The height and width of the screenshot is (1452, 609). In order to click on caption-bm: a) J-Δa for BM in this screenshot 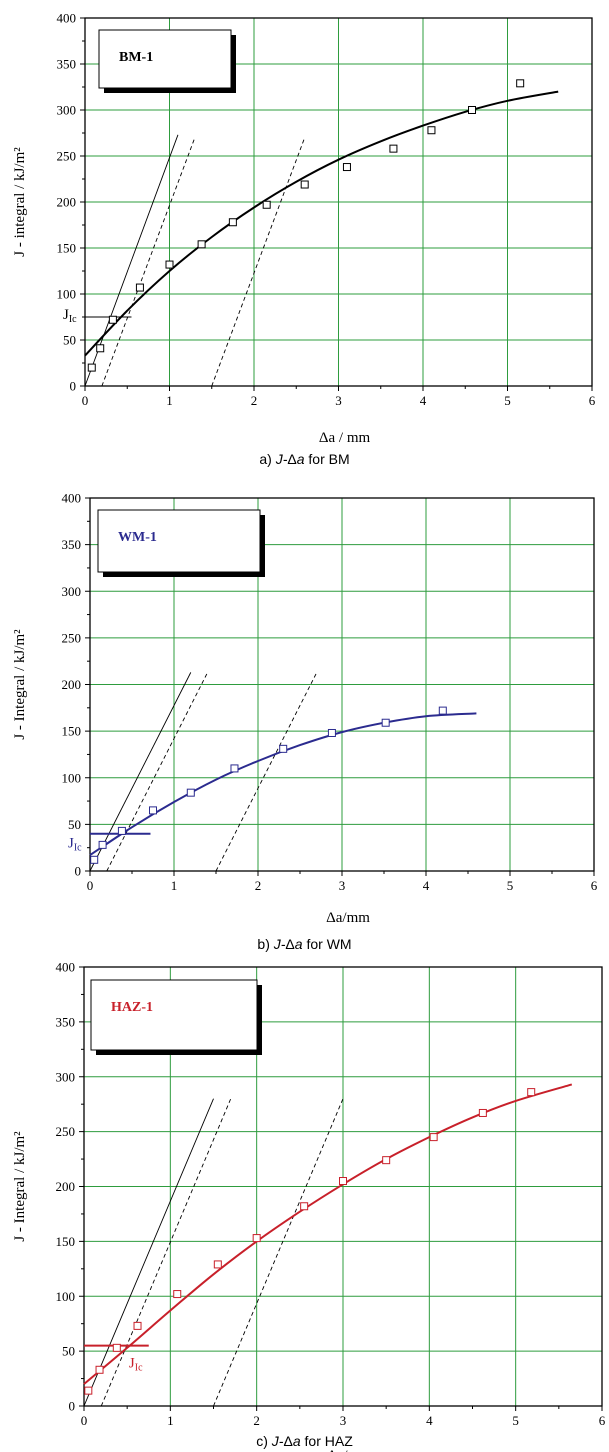, I will do `click(304, 459)`.